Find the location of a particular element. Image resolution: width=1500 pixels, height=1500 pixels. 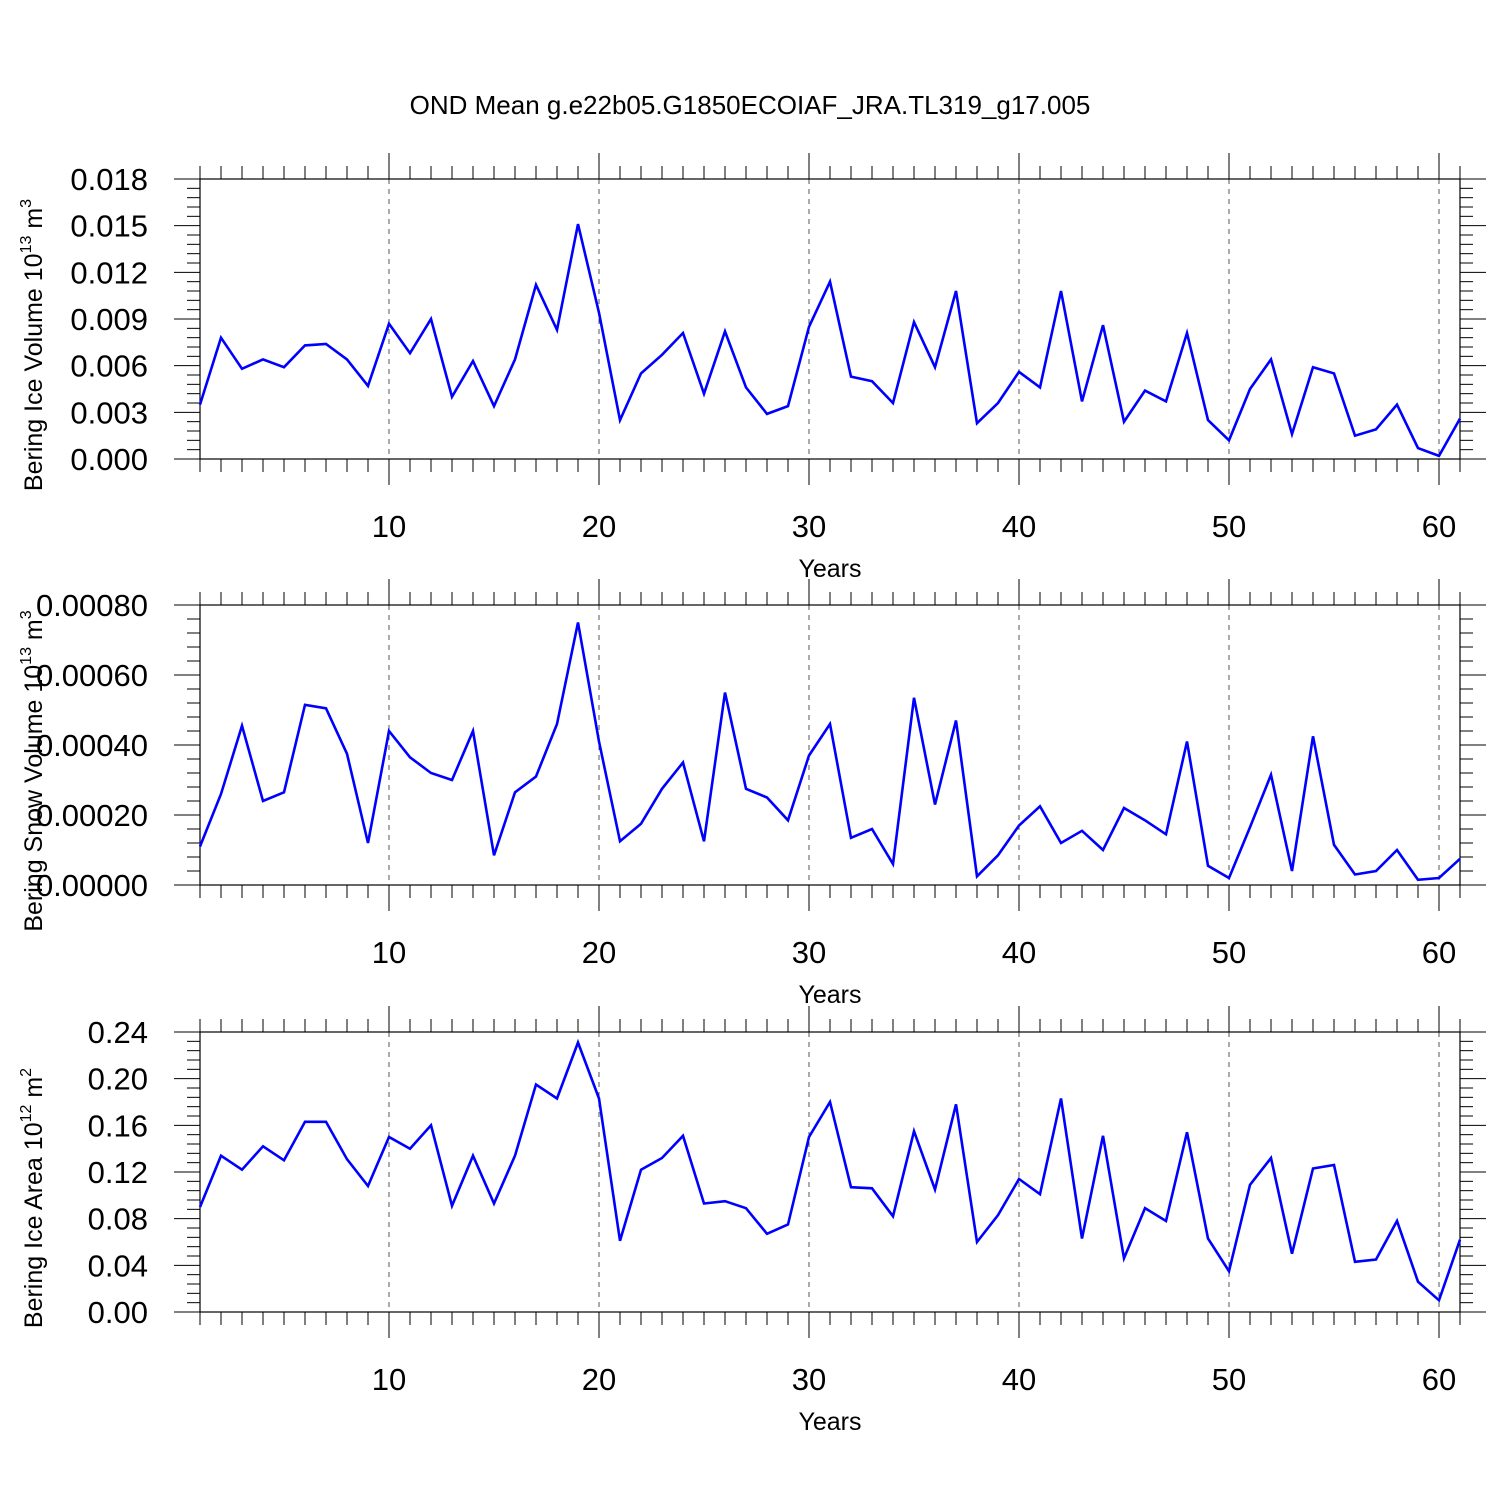

y-tick-label: 0.015 is located at coordinates (109, 226).